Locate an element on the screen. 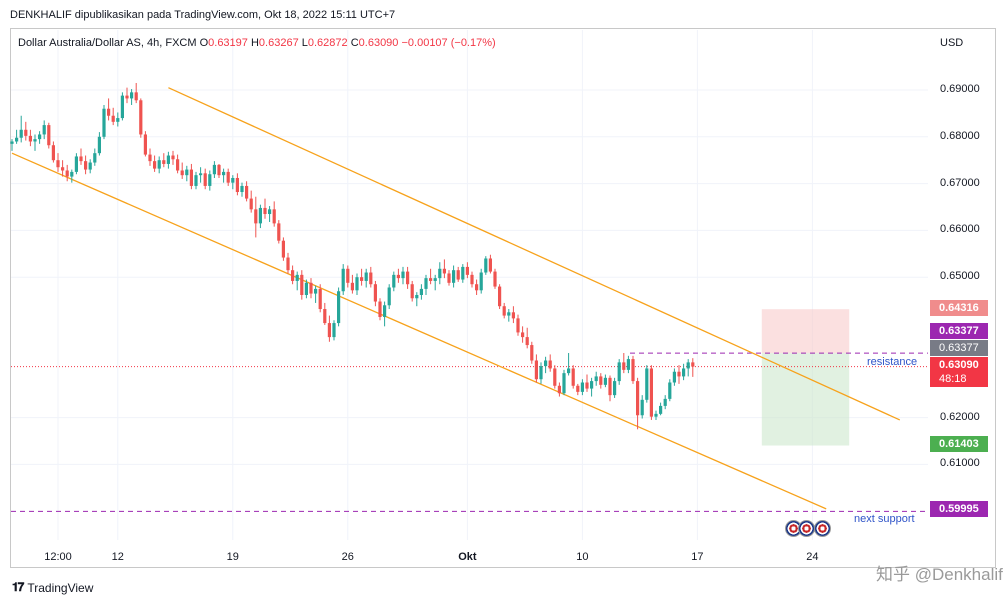  tradingview-icon: 𝟏𝟕 is located at coordinates (18, 587).